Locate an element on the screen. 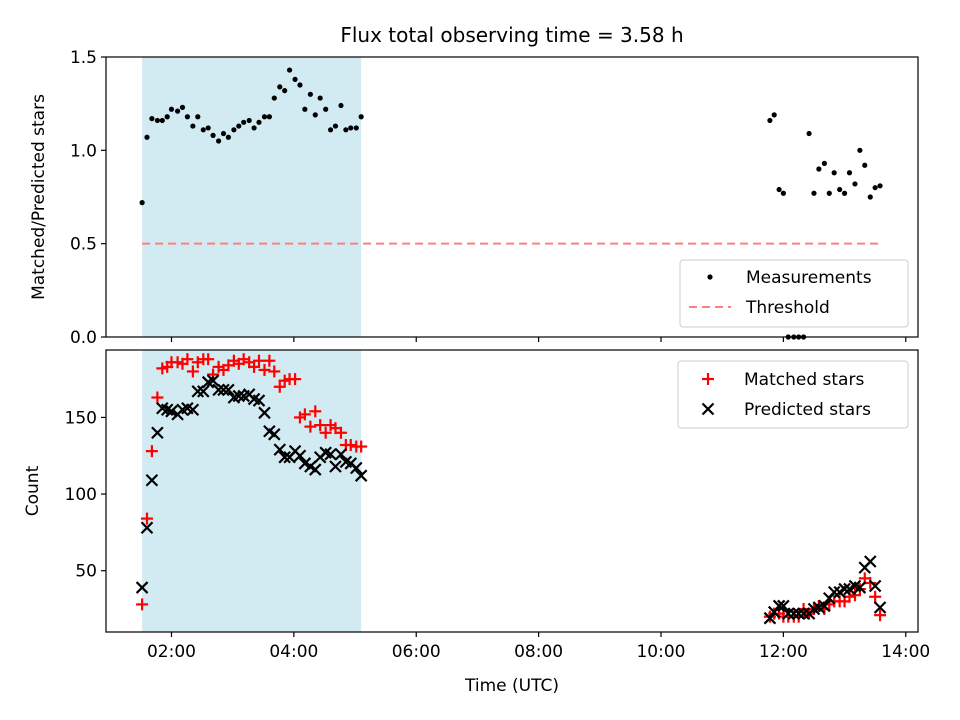  top-y-axis-label: Matched/Predicted stars is located at coordinates (39, 197).